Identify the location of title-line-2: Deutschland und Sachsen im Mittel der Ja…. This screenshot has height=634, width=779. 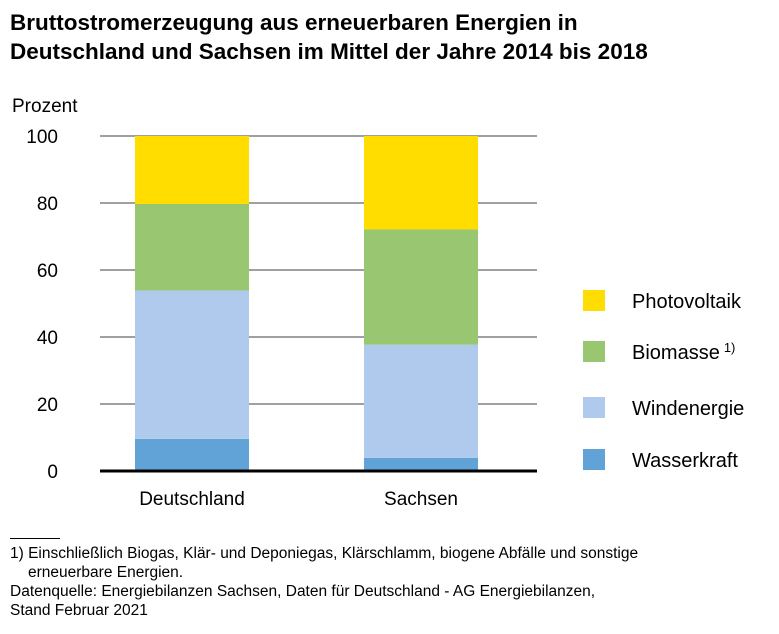
(329, 51).